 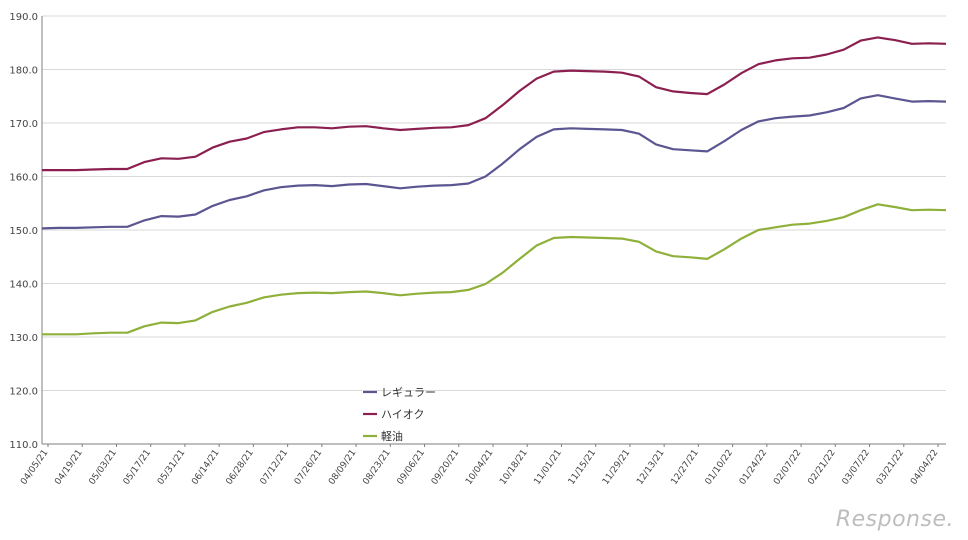 I want to click on y-tick-label: 120.0, so click(x=23, y=392).